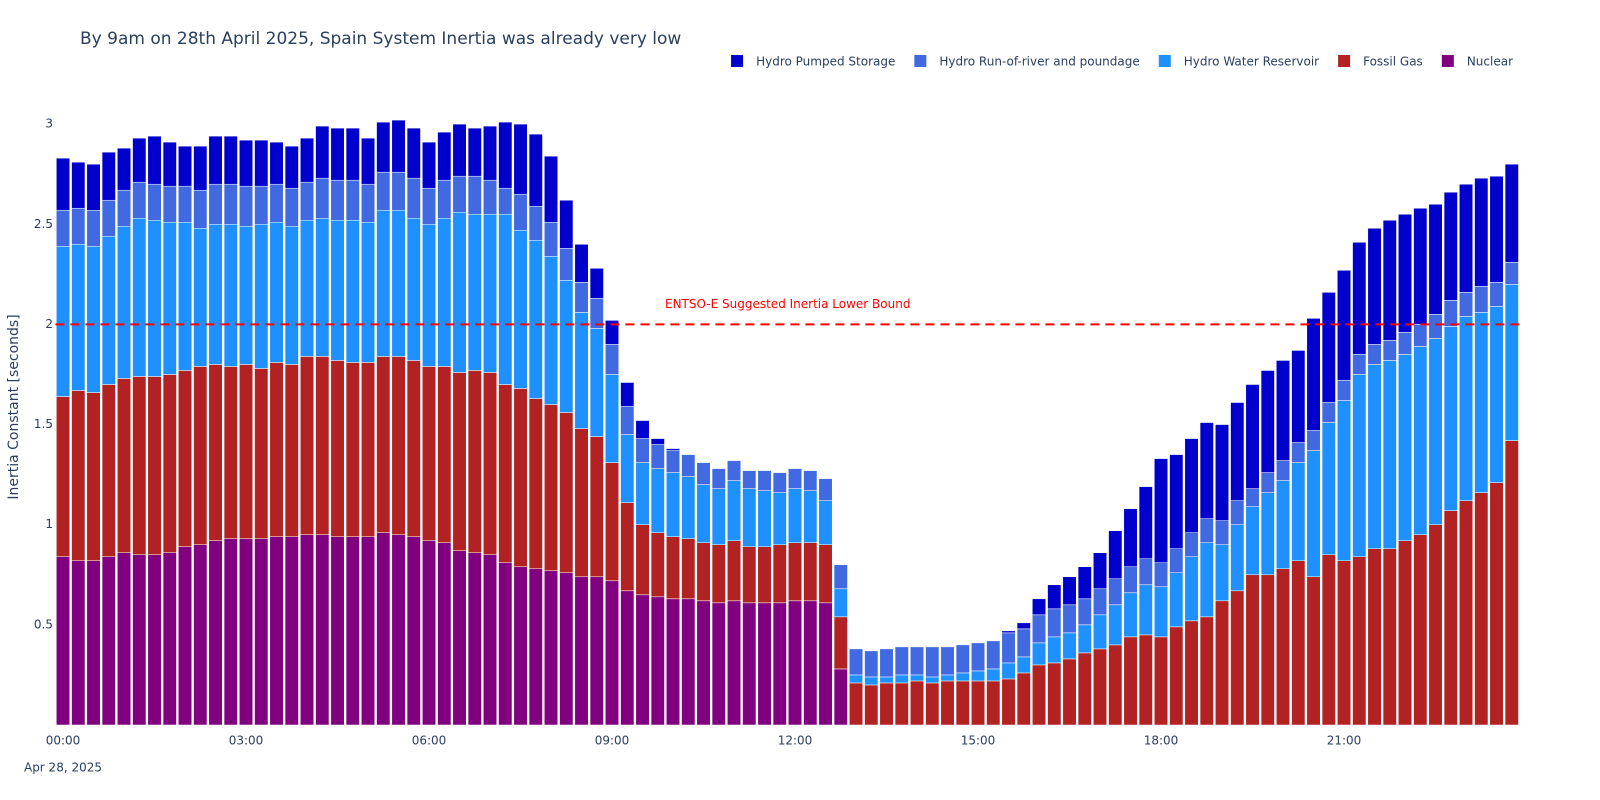 This screenshot has height=800, width=1600. I want to click on legend-swatch, so click(1344, 61).